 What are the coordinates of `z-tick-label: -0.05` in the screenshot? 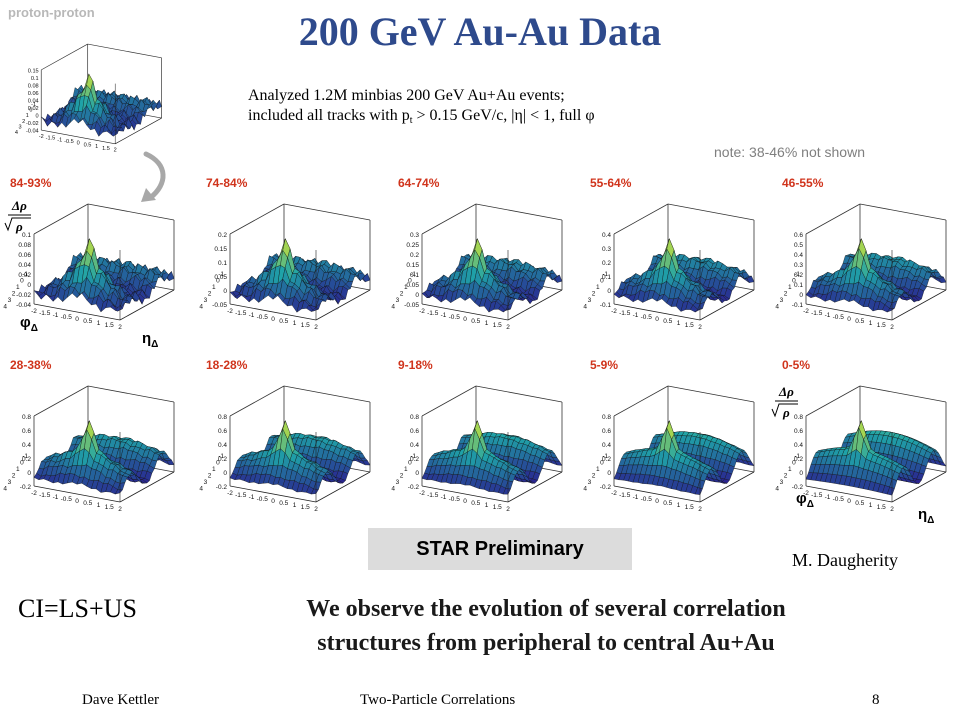 It's located at (411, 305).